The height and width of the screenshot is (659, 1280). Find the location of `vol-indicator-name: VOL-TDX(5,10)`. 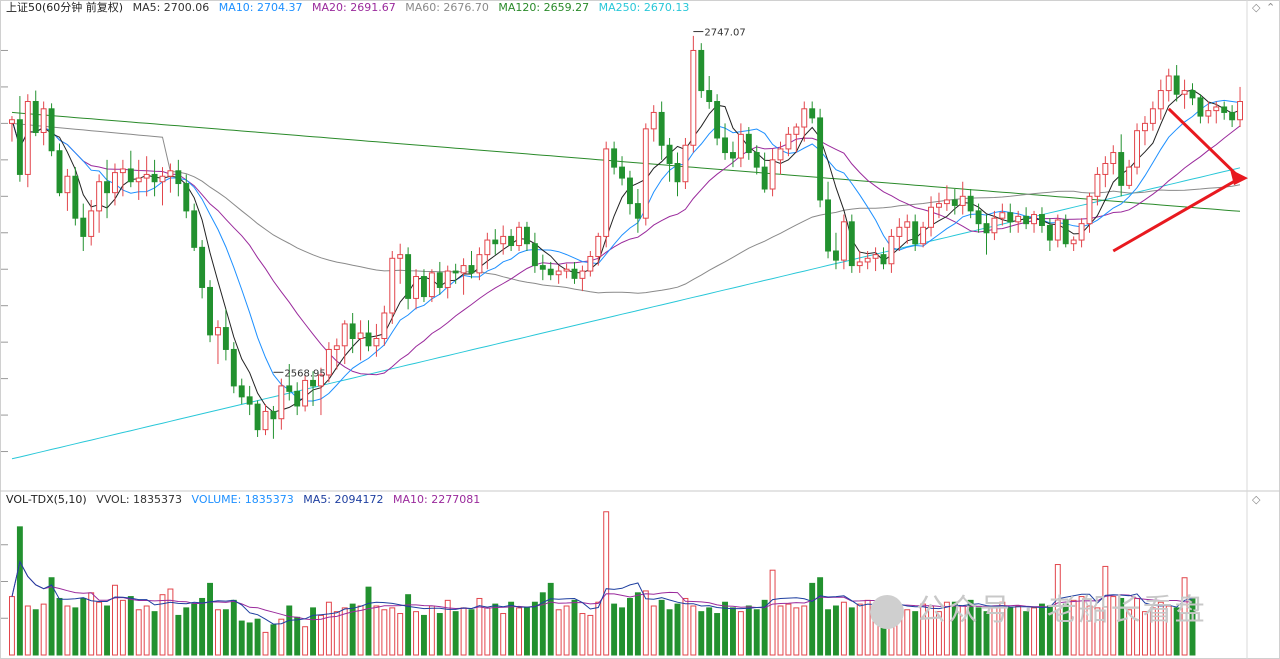

vol-indicator-name: VOL-TDX(5,10) is located at coordinates (46, 499).